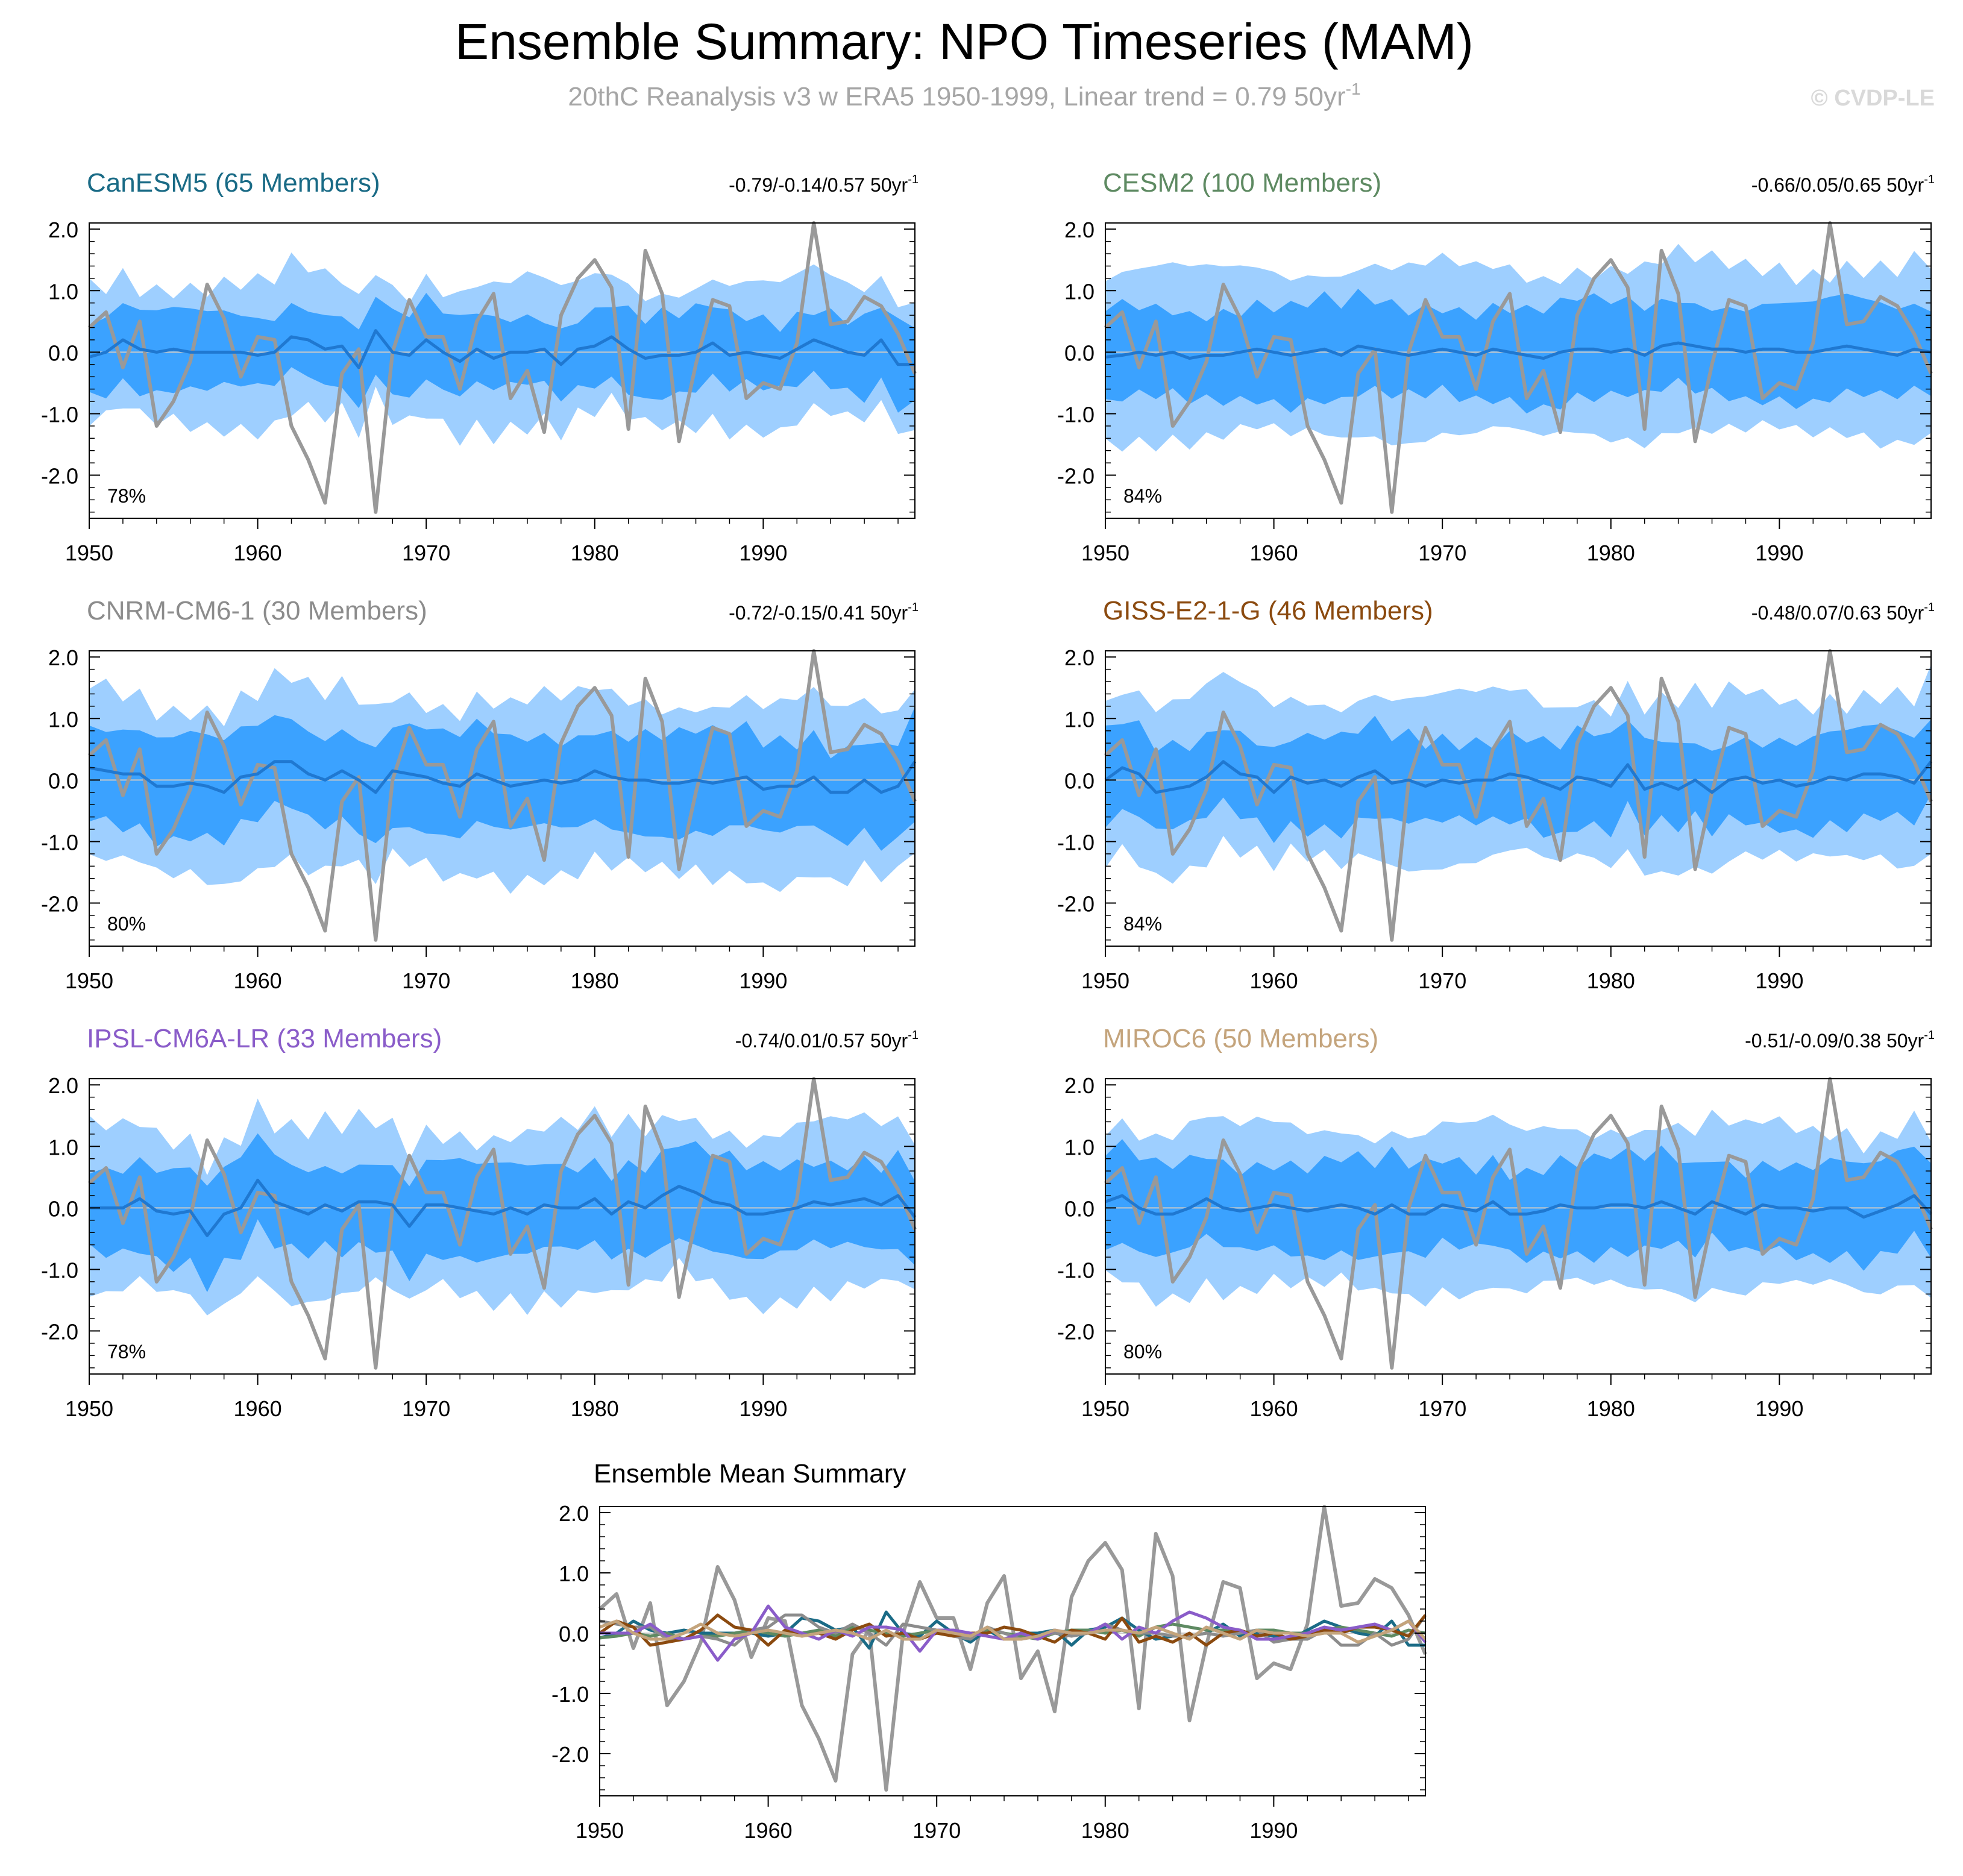  I want to click on trend-value: -0.72/-0.15/0.41 50yr, so click(818, 613).